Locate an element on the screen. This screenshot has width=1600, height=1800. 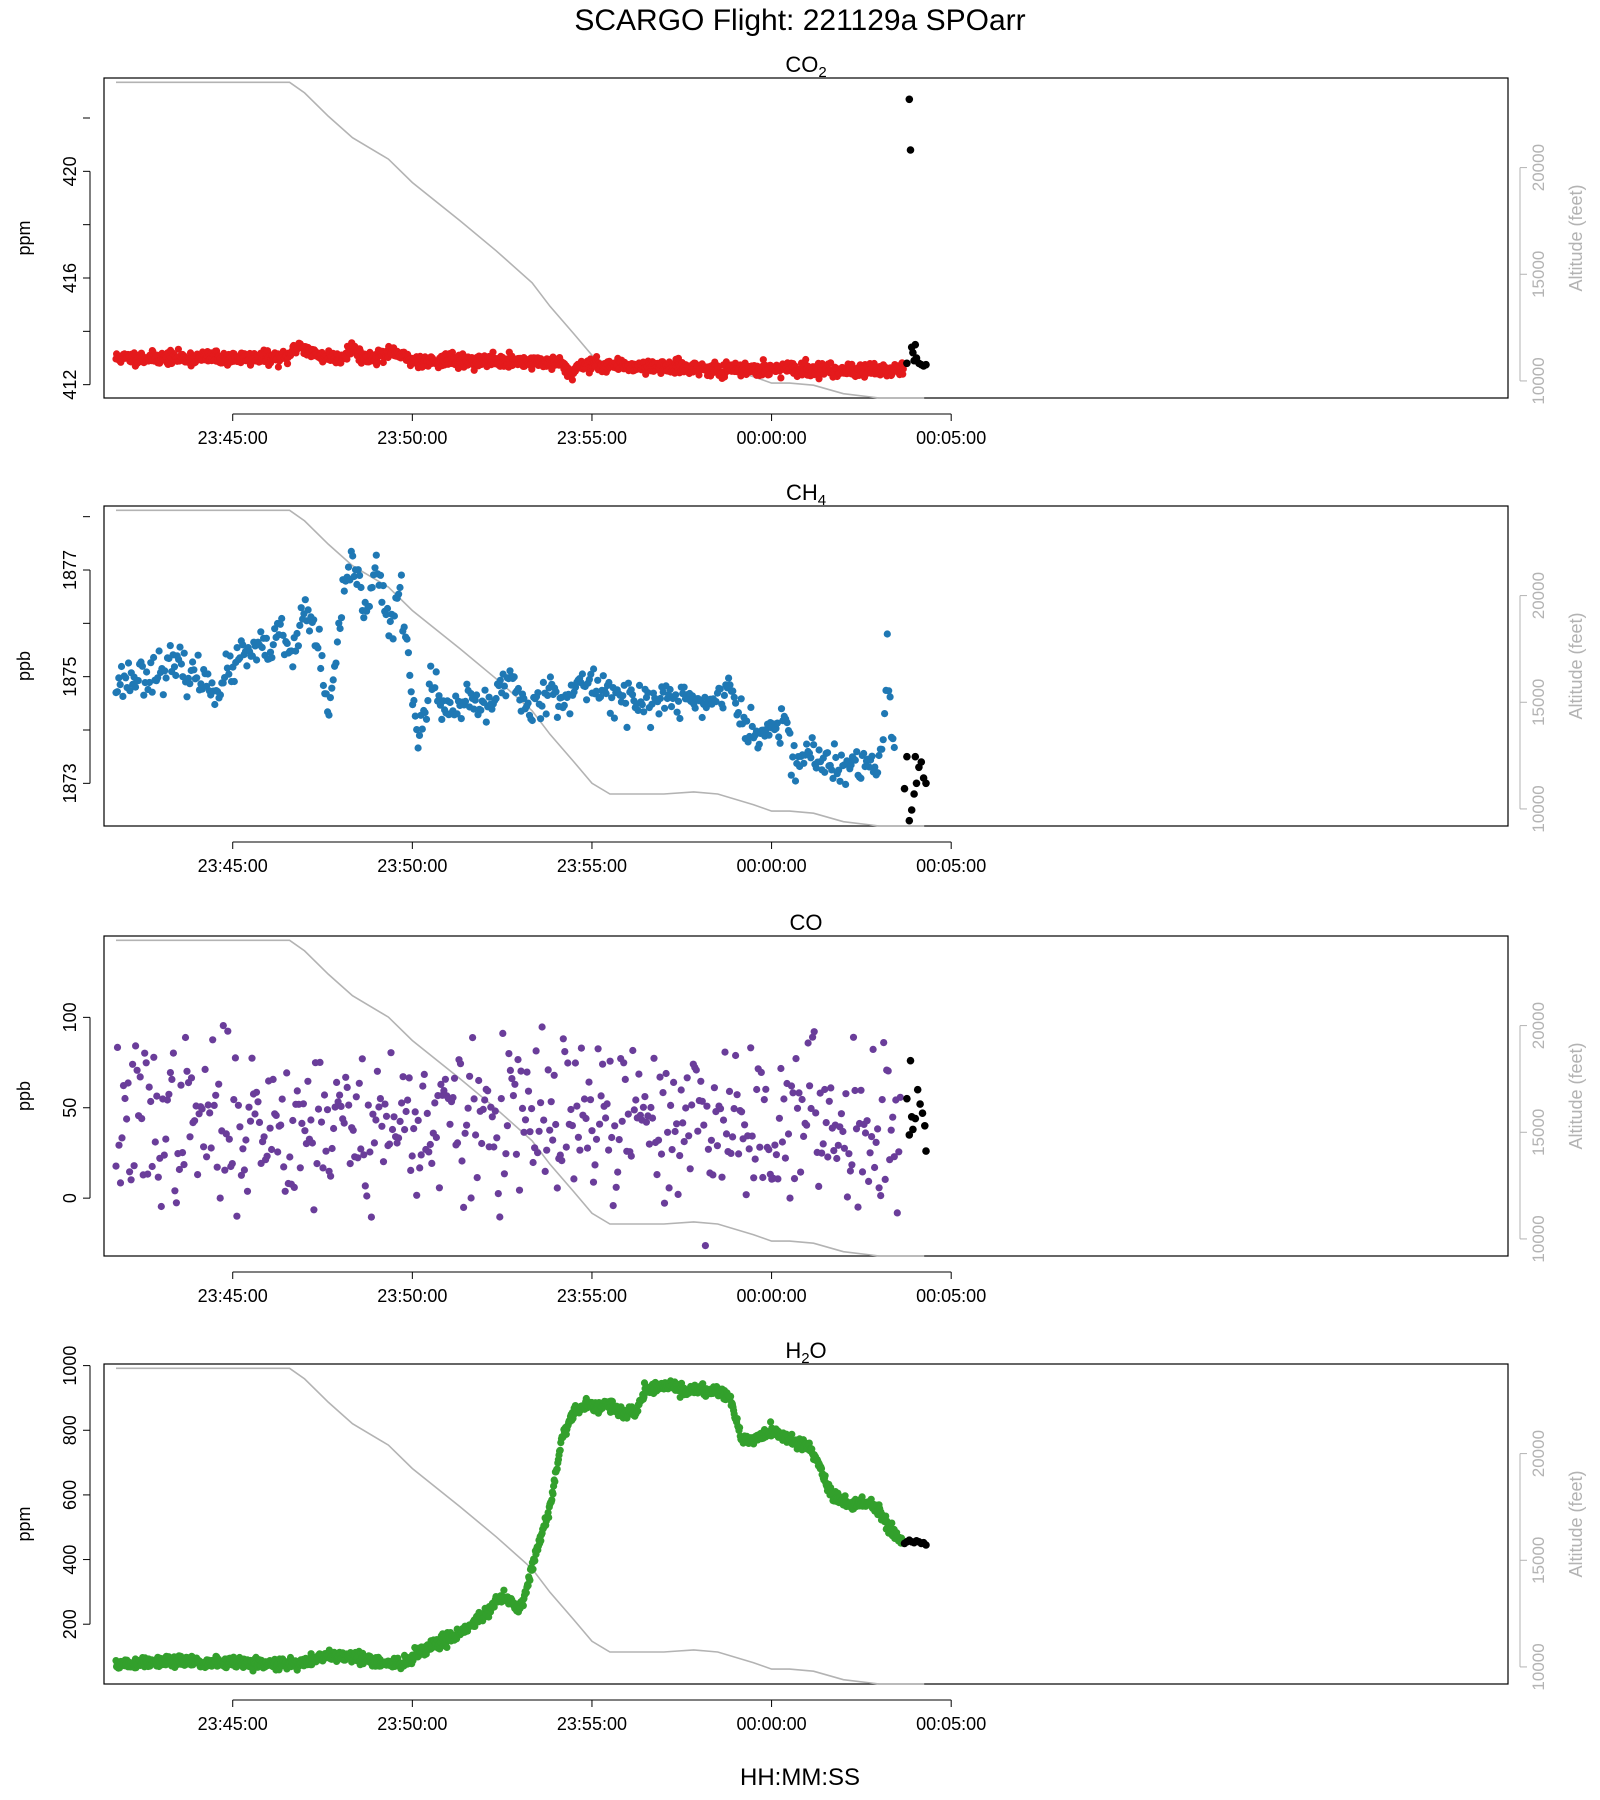
panel-title-suffix: O is located at coordinates (818, 1350).